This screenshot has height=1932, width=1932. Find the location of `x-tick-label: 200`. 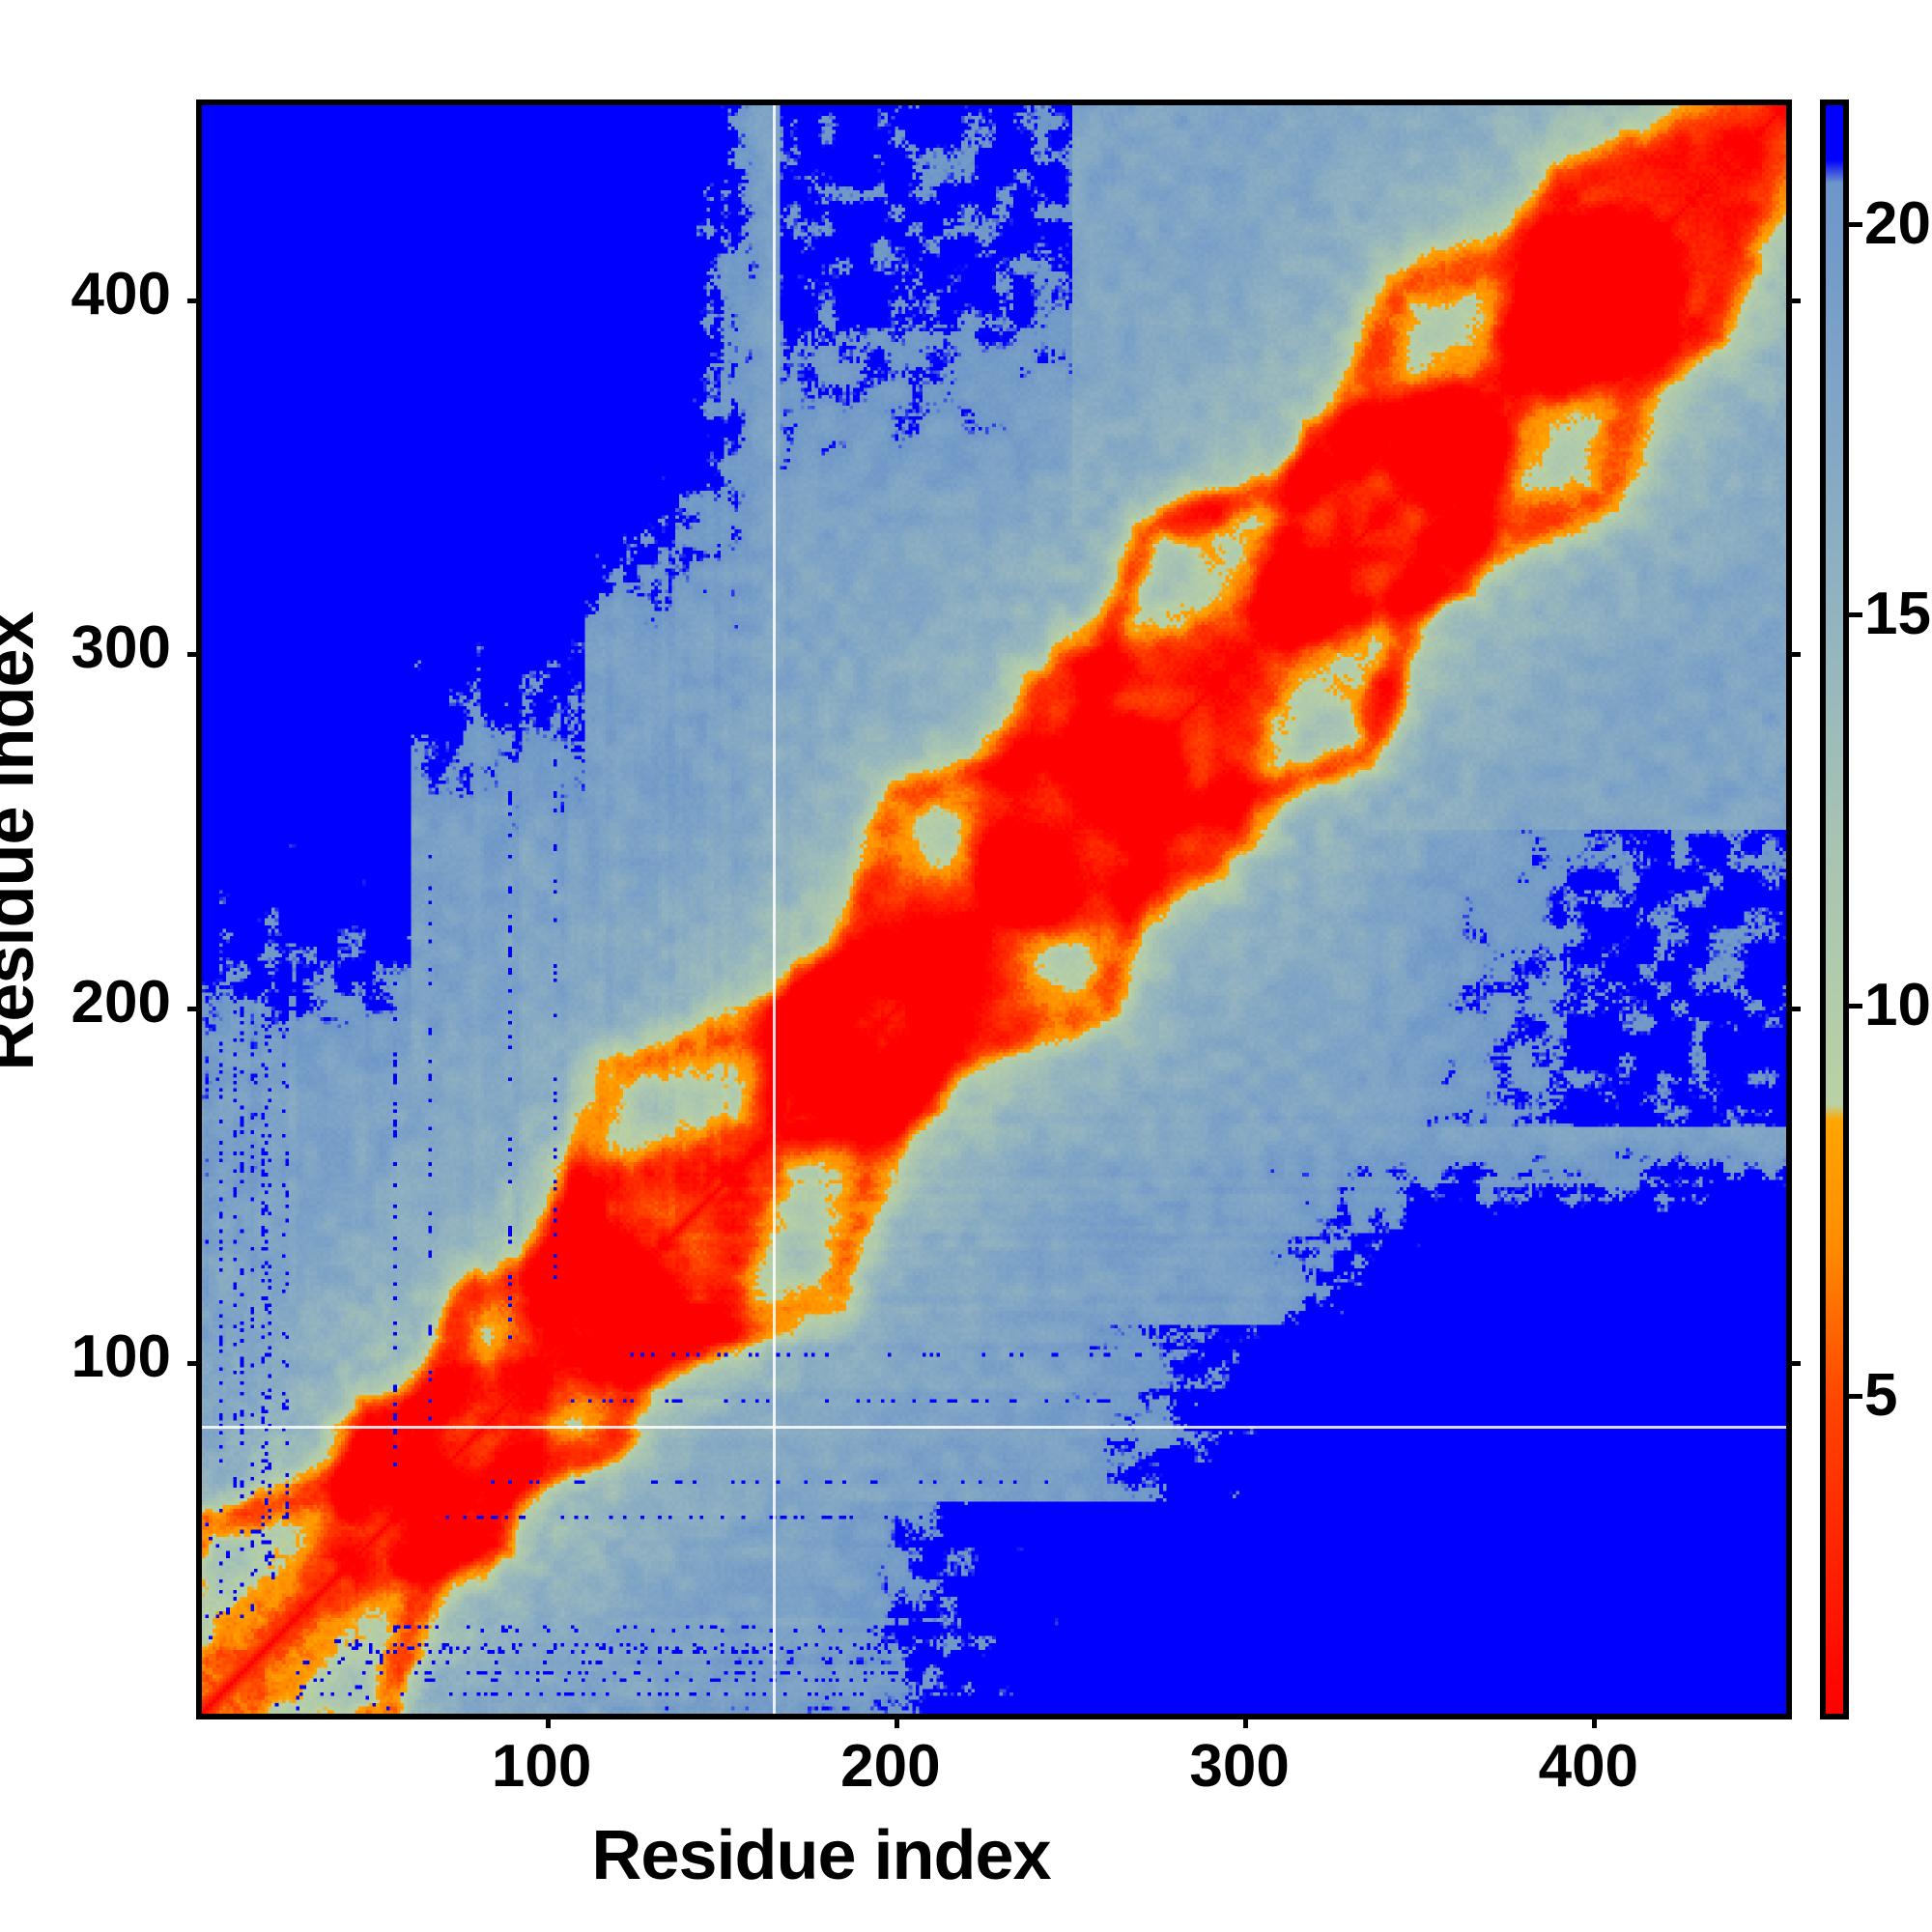

x-tick-label: 200 is located at coordinates (890, 1766).